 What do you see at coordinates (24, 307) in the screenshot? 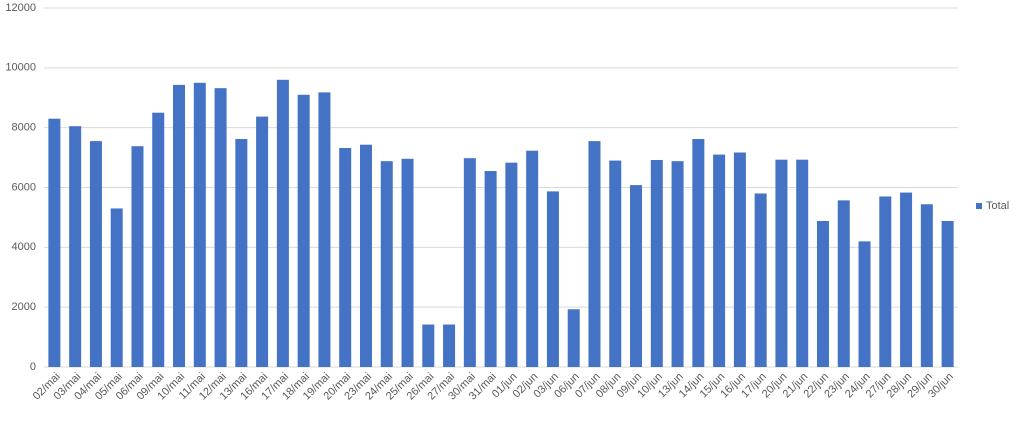
I see `y-tick-label: 2000` at bounding box center [24, 307].